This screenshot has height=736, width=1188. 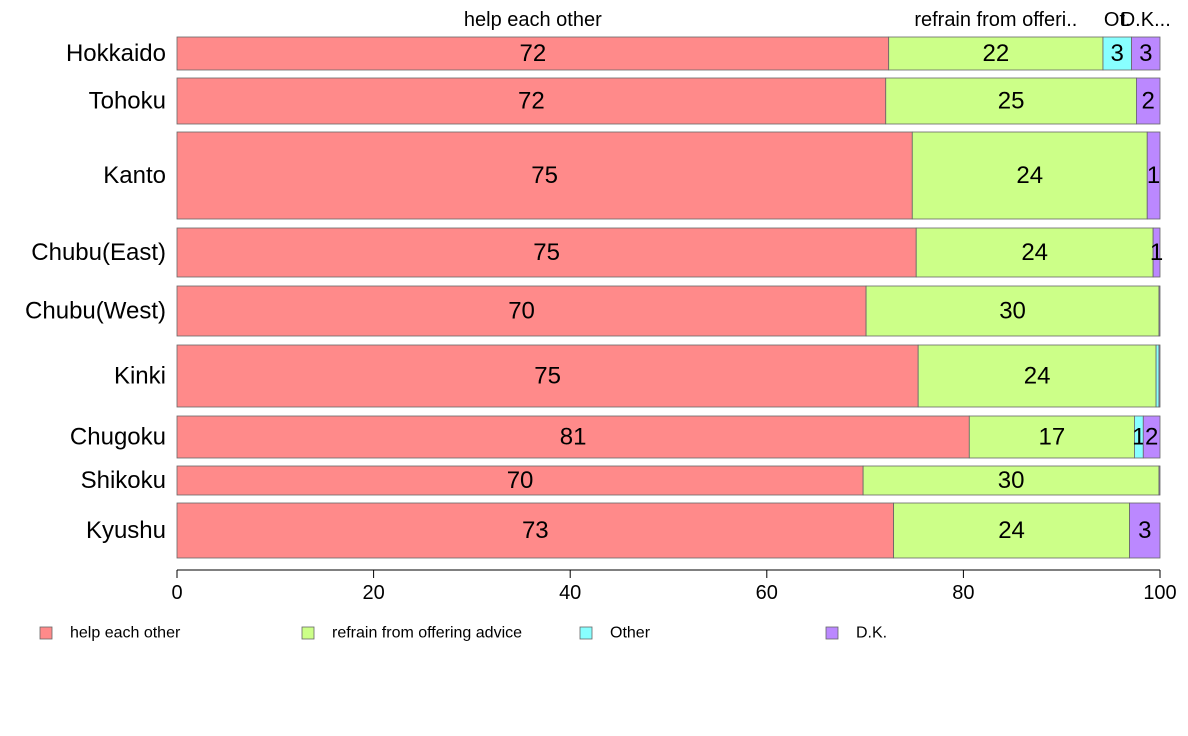 I want to click on series-header-label: refrain from offeri.., so click(x=995, y=20).